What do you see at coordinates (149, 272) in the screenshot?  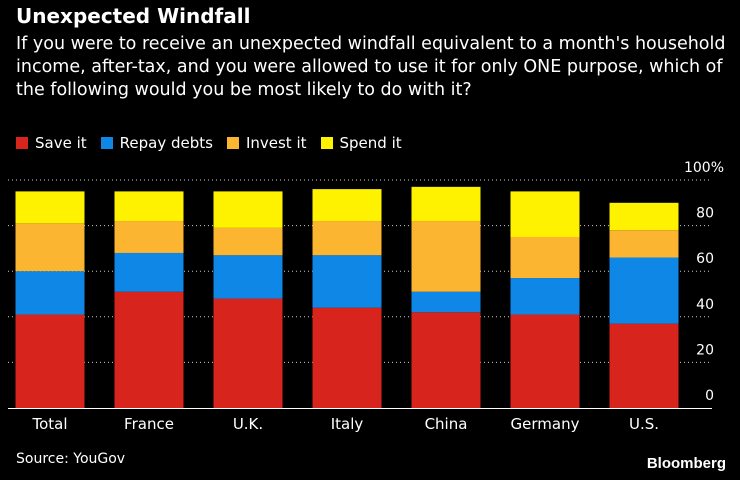 I see `bar-france-repay-debts` at bounding box center [149, 272].